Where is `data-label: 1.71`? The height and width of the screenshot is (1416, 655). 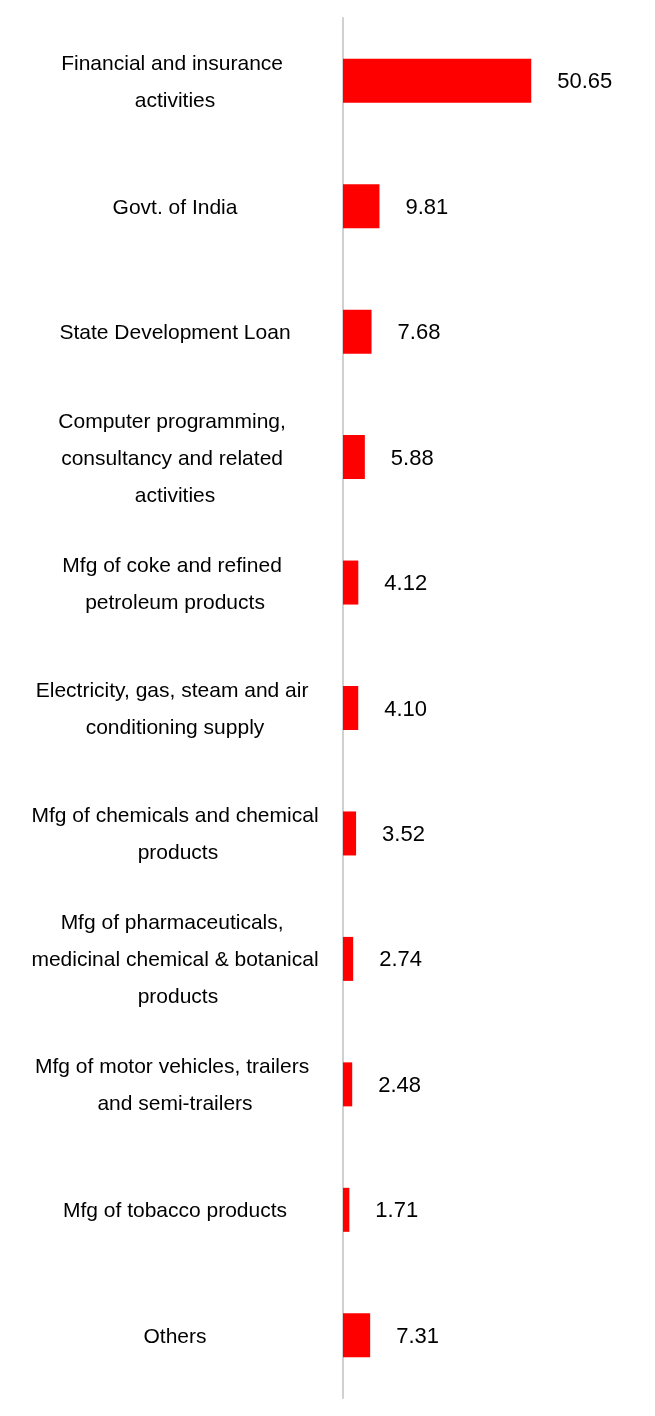 data-label: 1.71 is located at coordinates (397, 1210).